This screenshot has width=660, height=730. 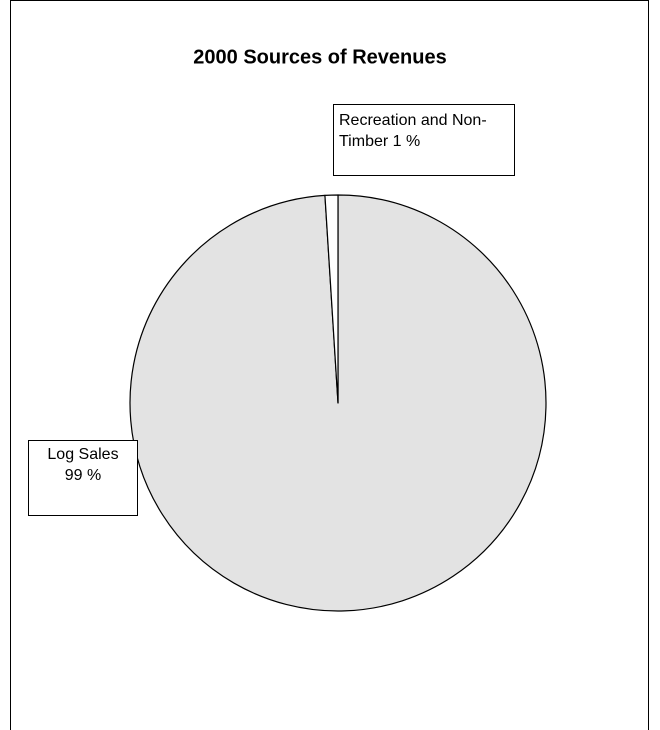 I want to click on slice-label: Recreation and Non-Timber 1 %, so click(x=424, y=140).